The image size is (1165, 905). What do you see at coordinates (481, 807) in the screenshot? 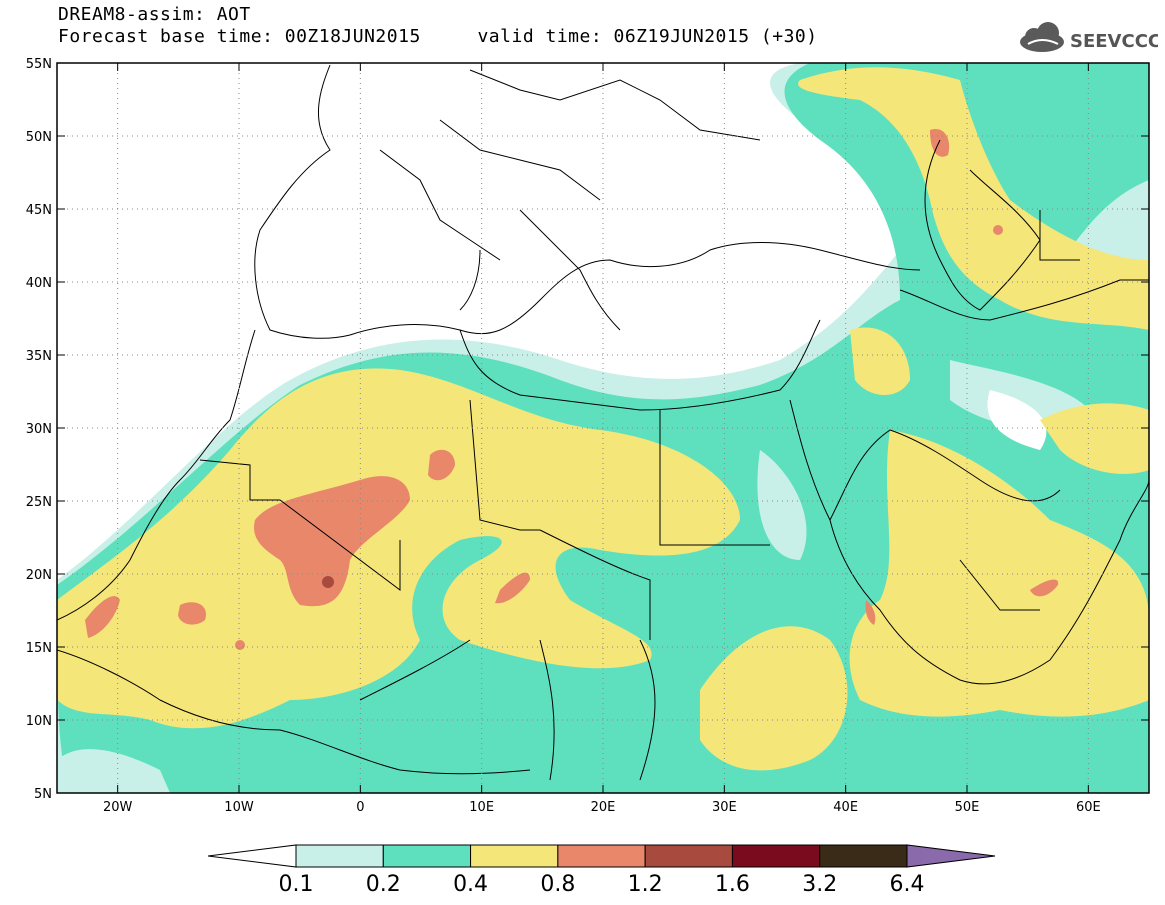
I see `lon-tick-label: 10E` at bounding box center [481, 807].